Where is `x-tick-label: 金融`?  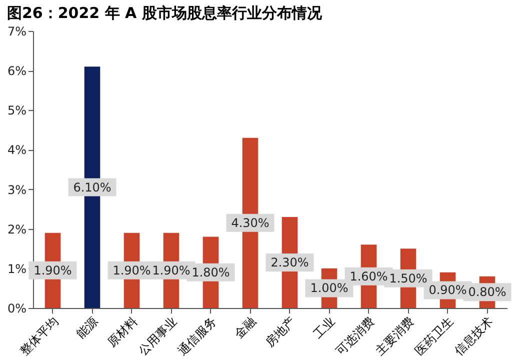
x-tick-label: 金融 is located at coordinates (245, 327).